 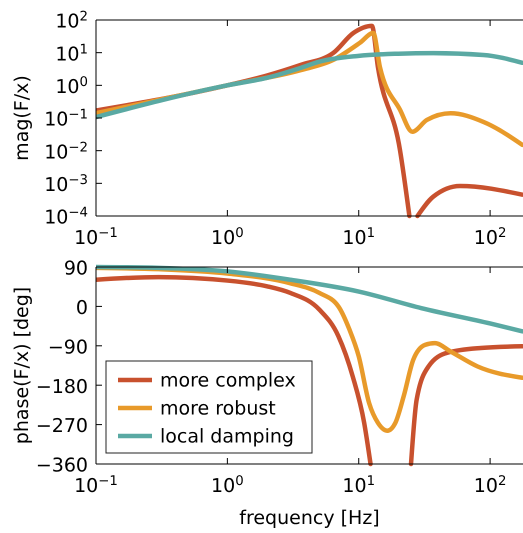 I want to click on y-axis-title: mag(F/x), so click(x=22, y=118).